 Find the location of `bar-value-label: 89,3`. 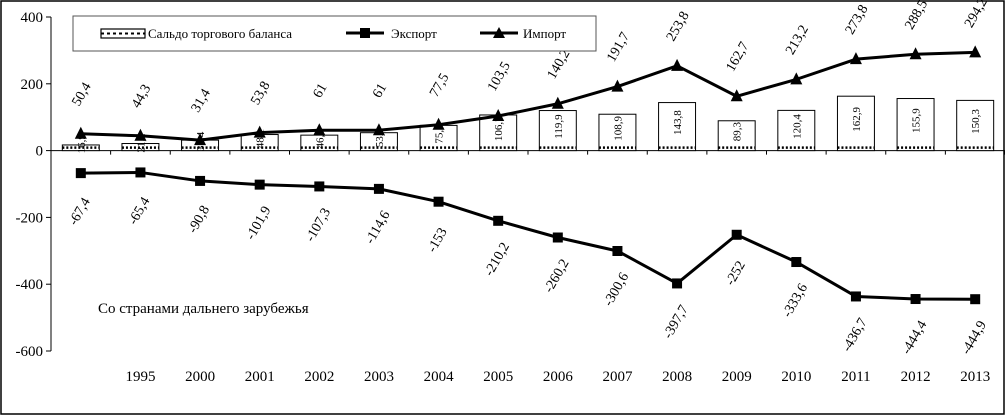

bar-value-label: 89,3 is located at coordinates (738, 132).